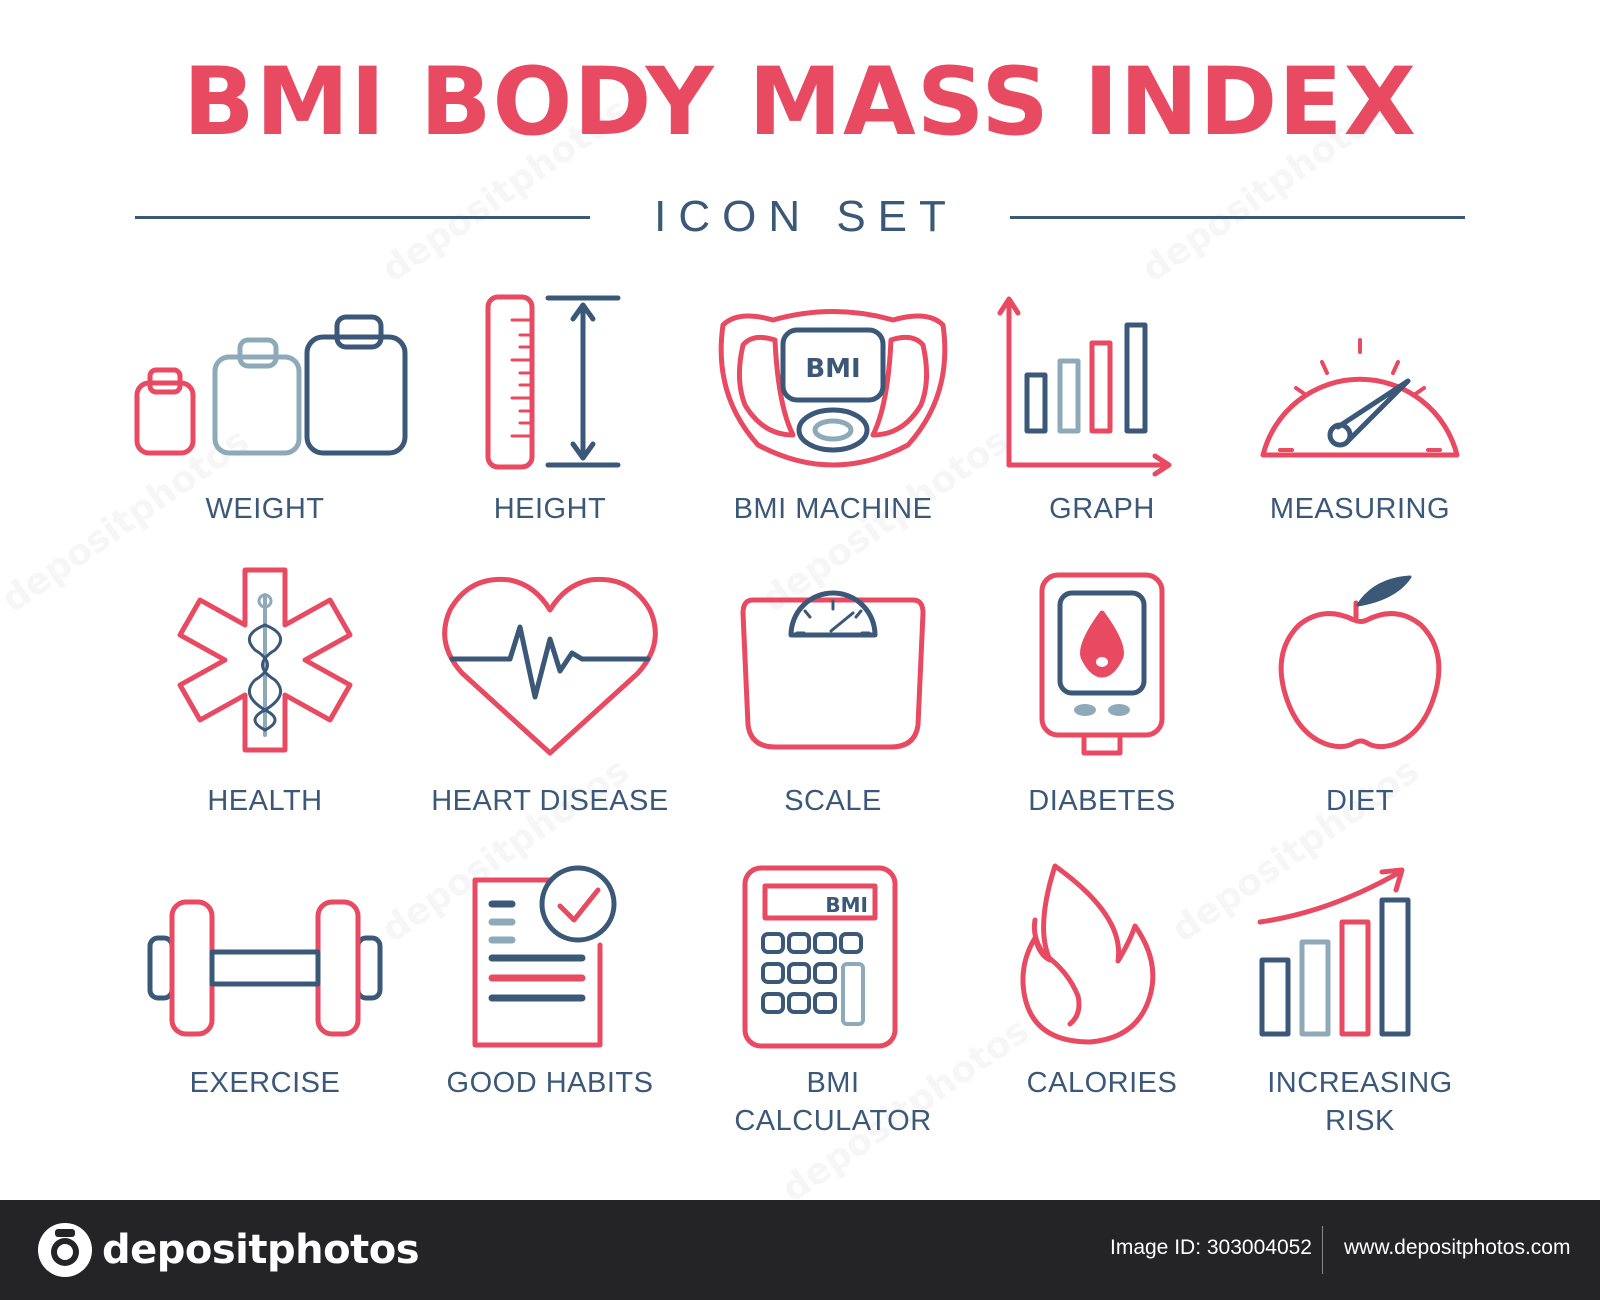 This screenshot has height=1300, width=1600. What do you see at coordinates (1237, 217) in the screenshot?
I see `divider-right` at bounding box center [1237, 217].